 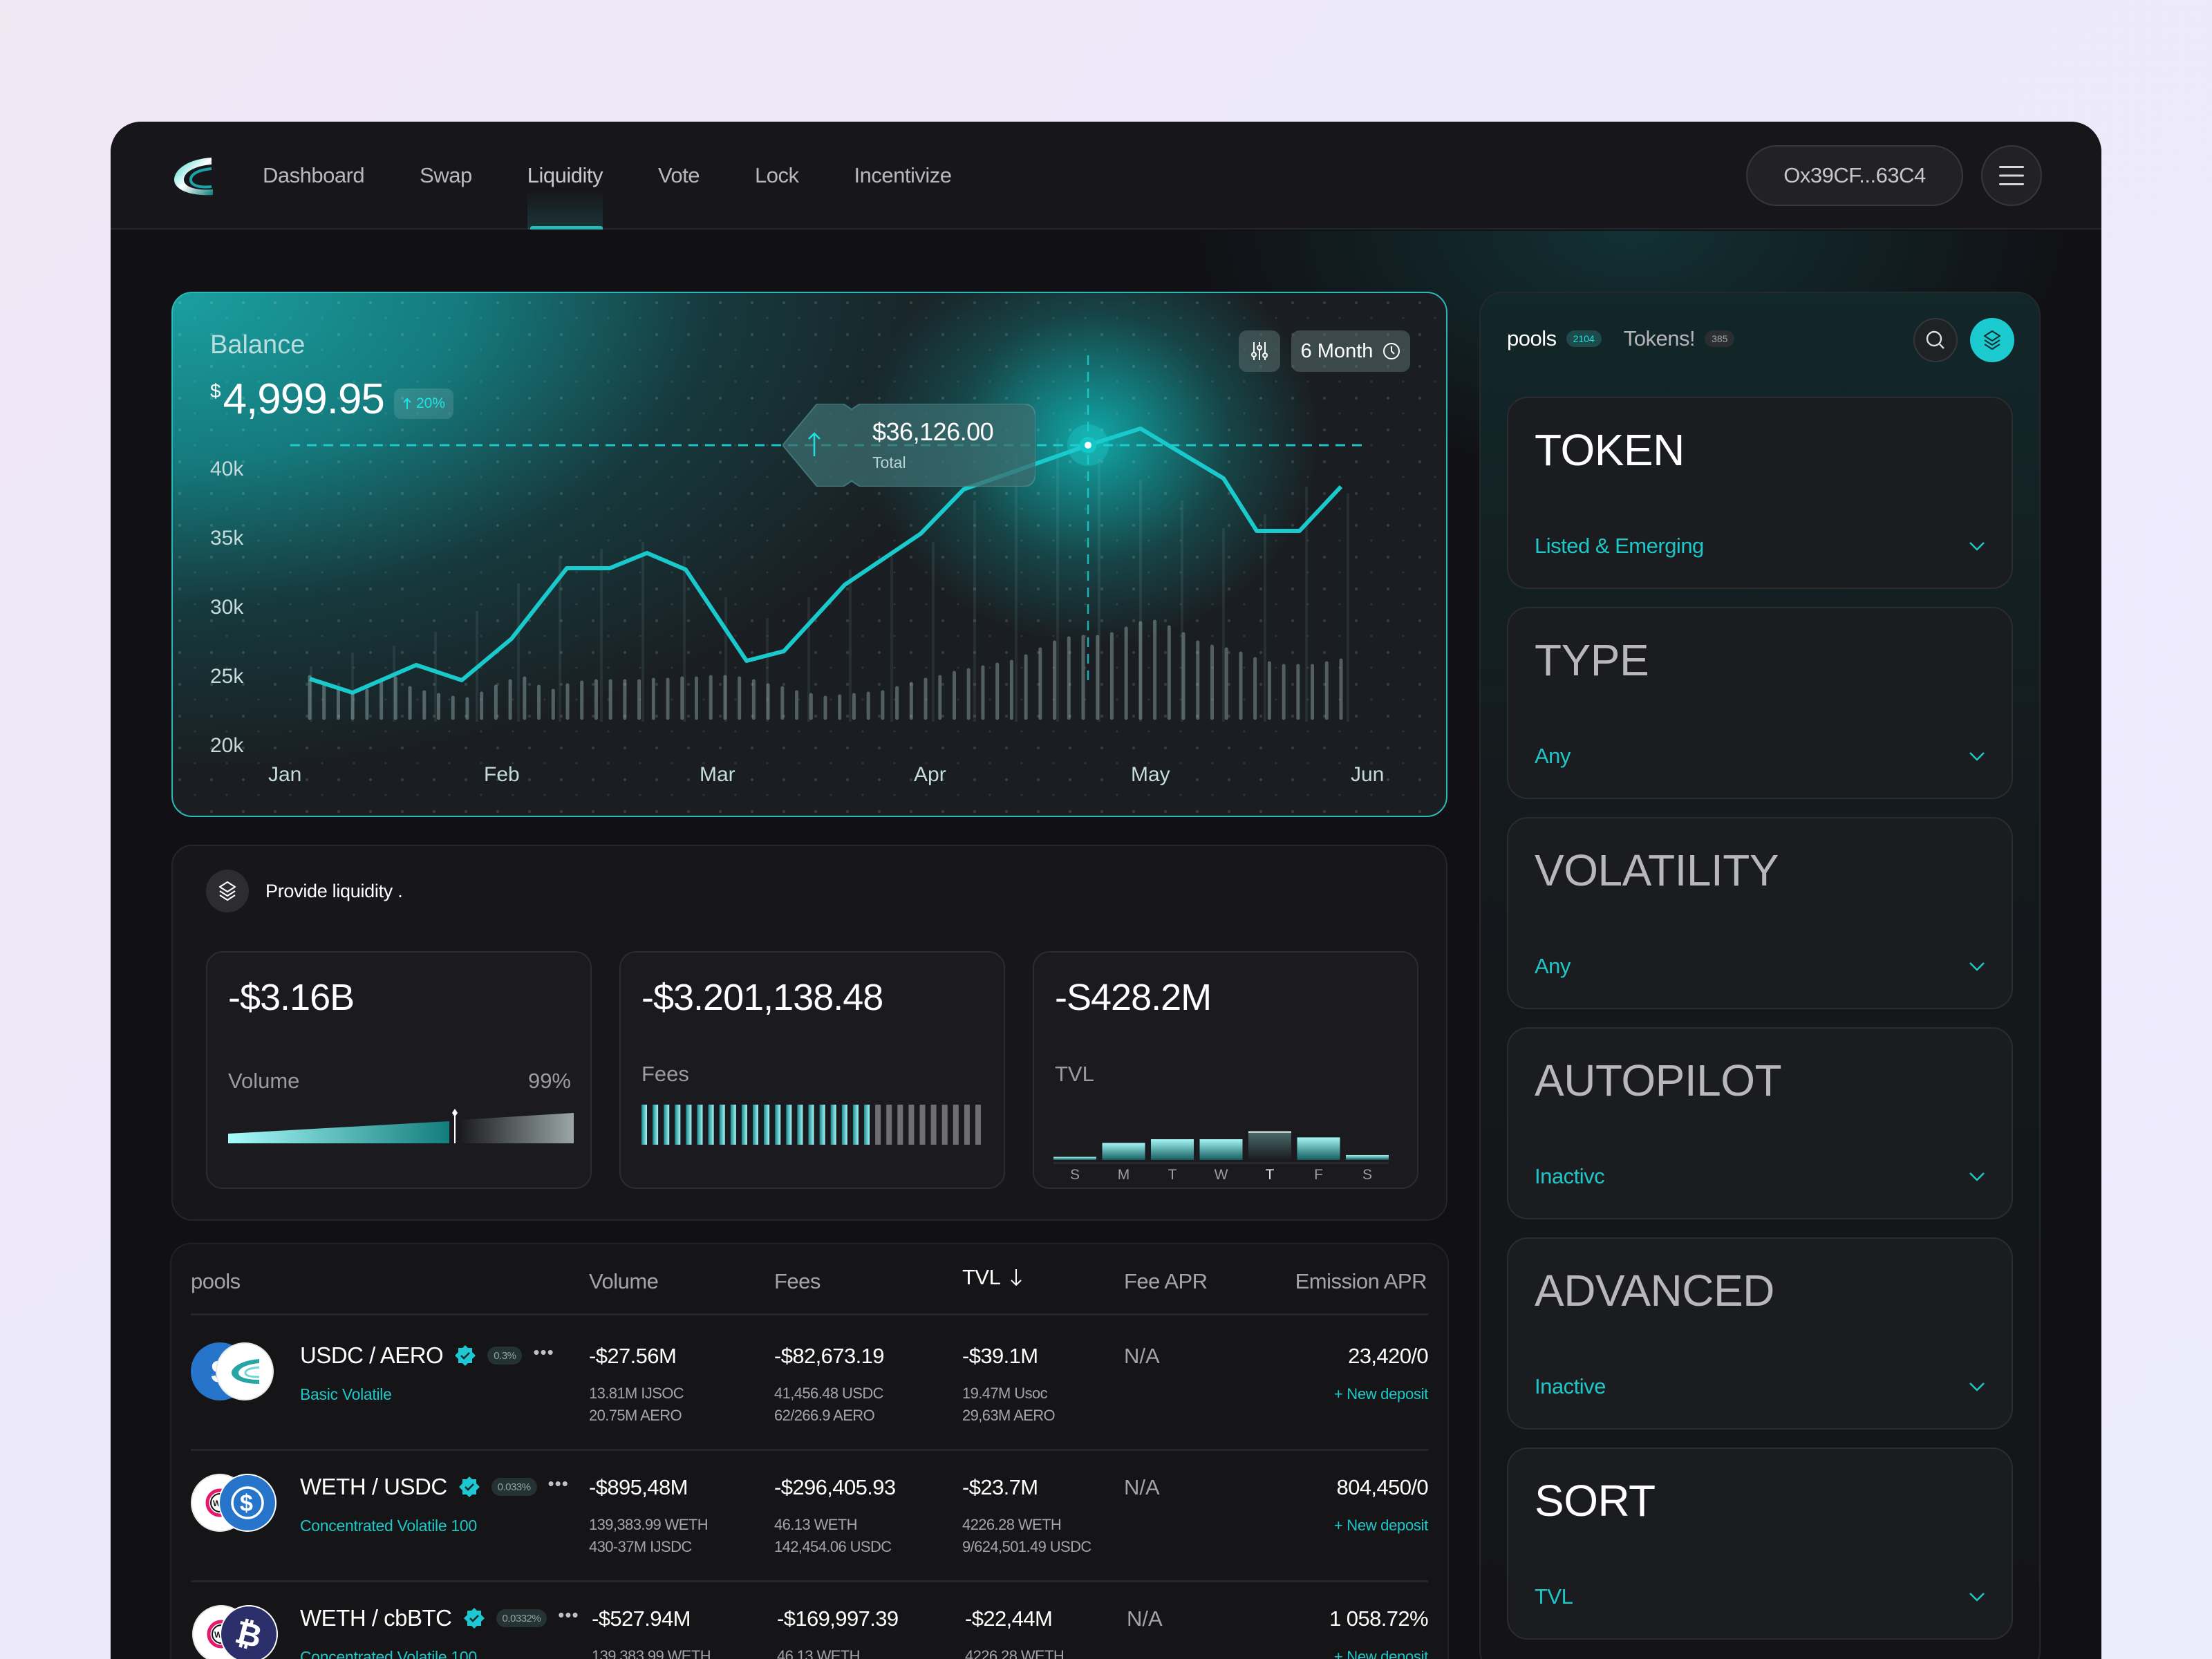 What do you see at coordinates (1760, 493) in the screenshot?
I see `filter-token: TOKEN Listed & Emerging` at bounding box center [1760, 493].